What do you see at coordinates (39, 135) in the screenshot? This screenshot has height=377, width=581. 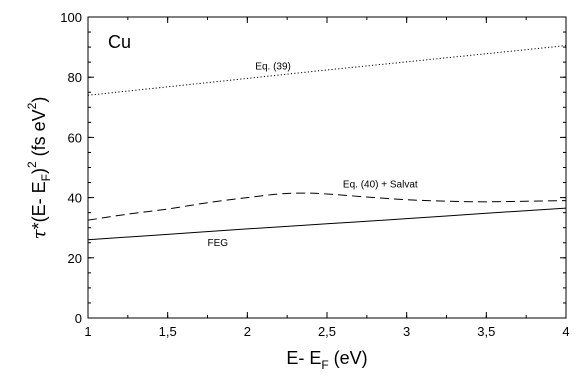 I see `y-axis-title-unit-open: (fs eV` at bounding box center [39, 135].